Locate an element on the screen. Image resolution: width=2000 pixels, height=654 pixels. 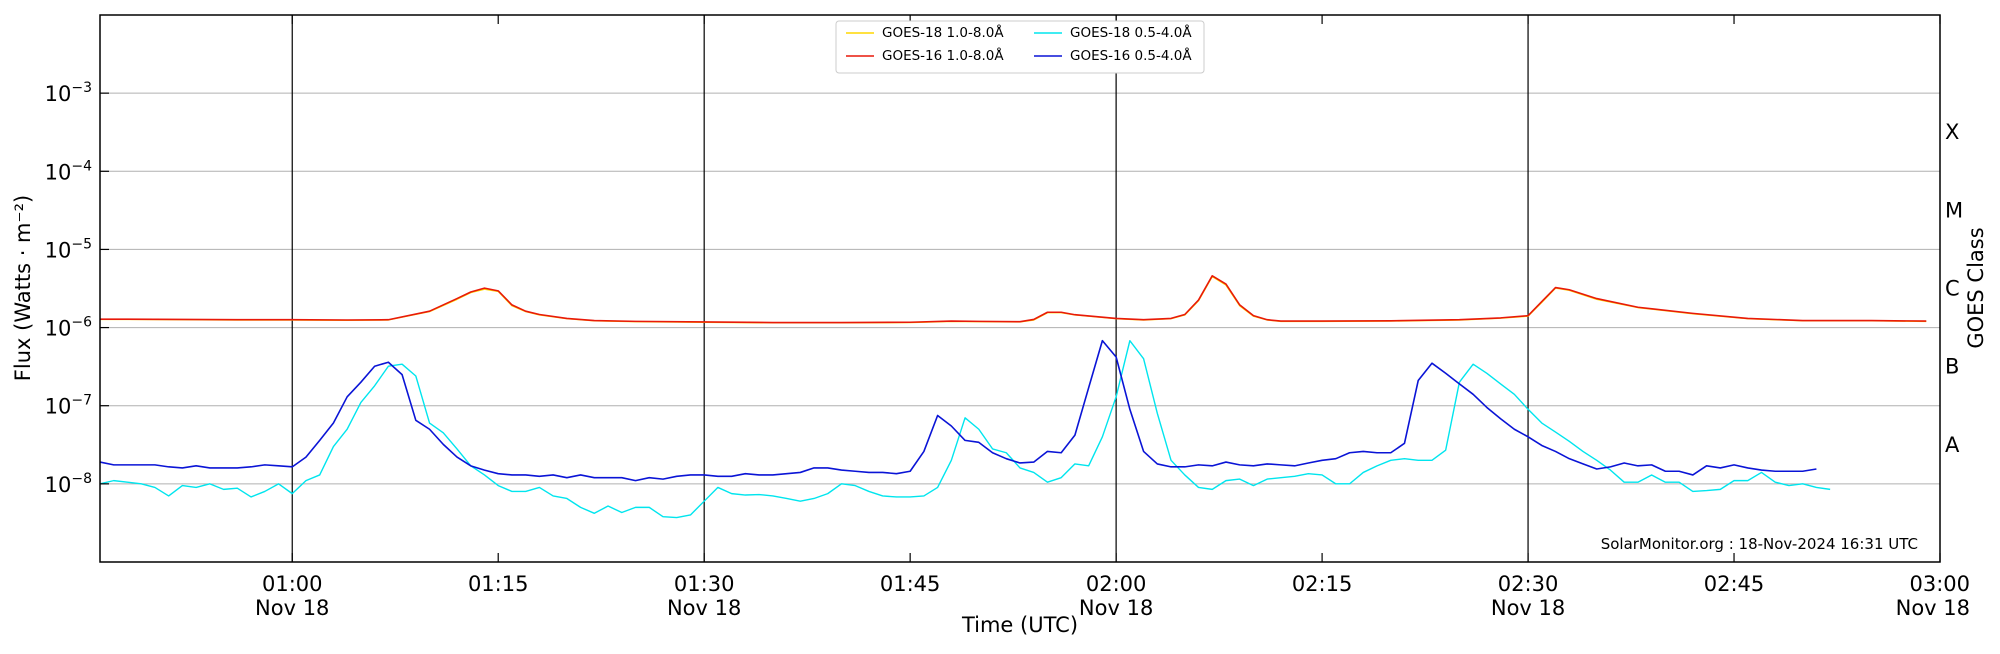
credit-text: SolarMonitor.org : 18-Nov-2024 16:31 UTC is located at coordinates (1759, 544).